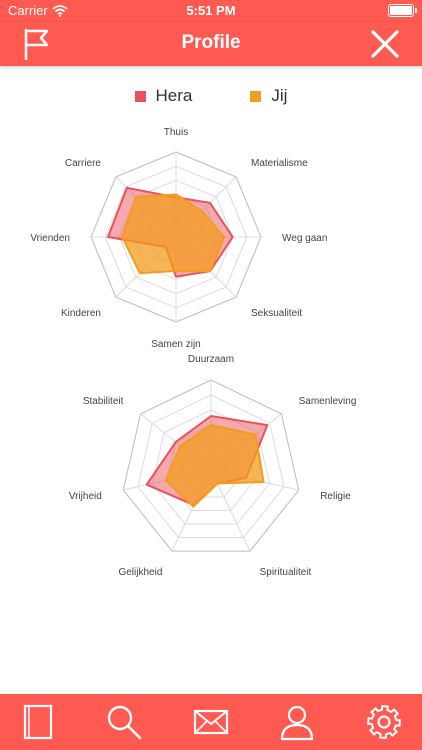 This screenshot has width=422, height=750. Describe the element at coordinates (304, 238) in the screenshot. I see `axis-label: Weg gaan` at that location.